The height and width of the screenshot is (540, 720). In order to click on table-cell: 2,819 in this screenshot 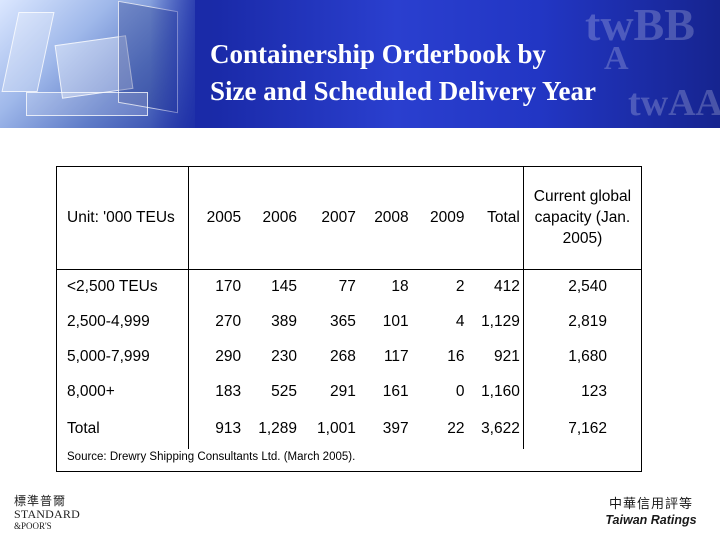, I will do `click(581, 321)`.